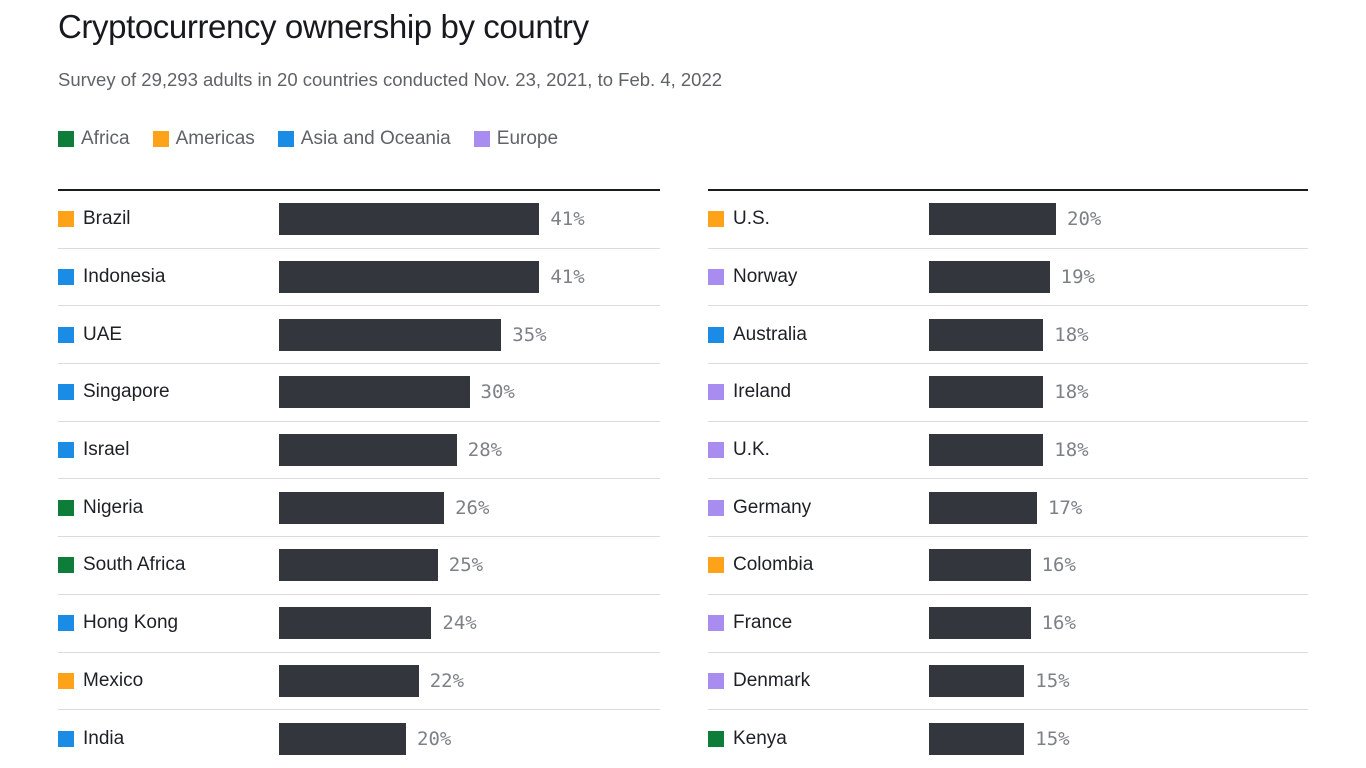 The image size is (1366, 768). Describe the element at coordinates (215, 138) in the screenshot. I see `legend-label: Americas` at that location.